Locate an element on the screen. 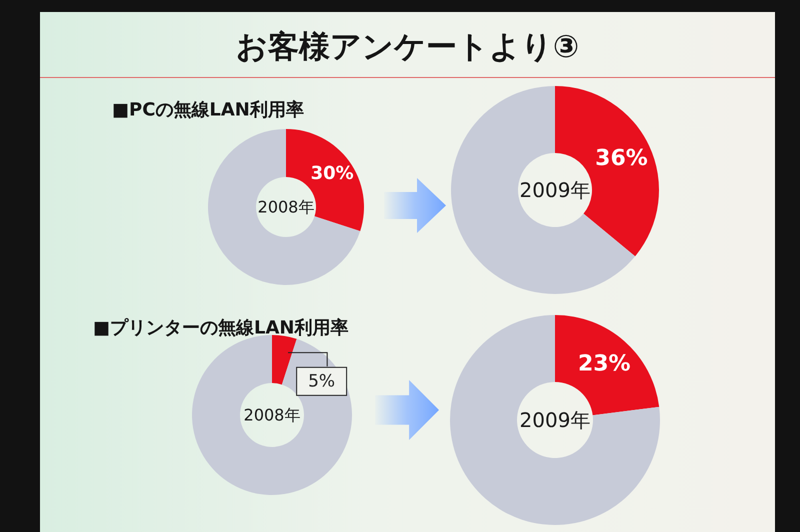 This screenshot has width=800, height=532. chart-title: ■PCの無線LAN利用率 is located at coordinates (208, 110).